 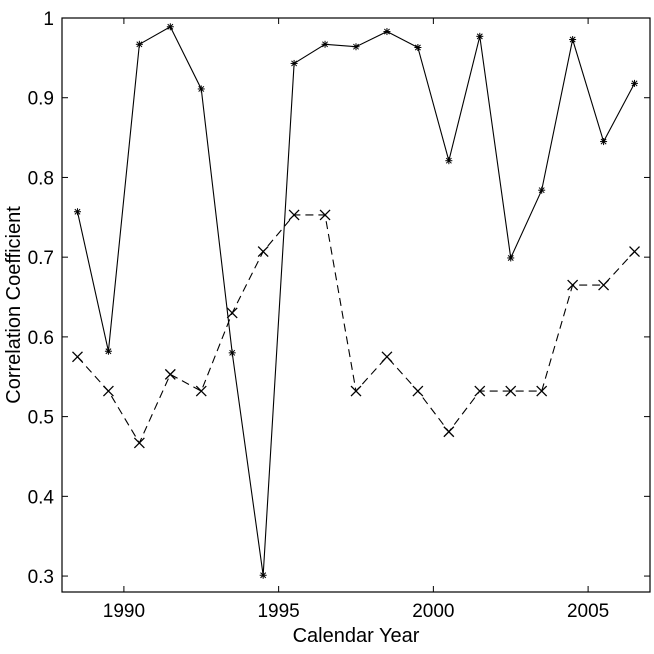 I want to click on x-tick-label: 1990, so click(x=124, y=611).